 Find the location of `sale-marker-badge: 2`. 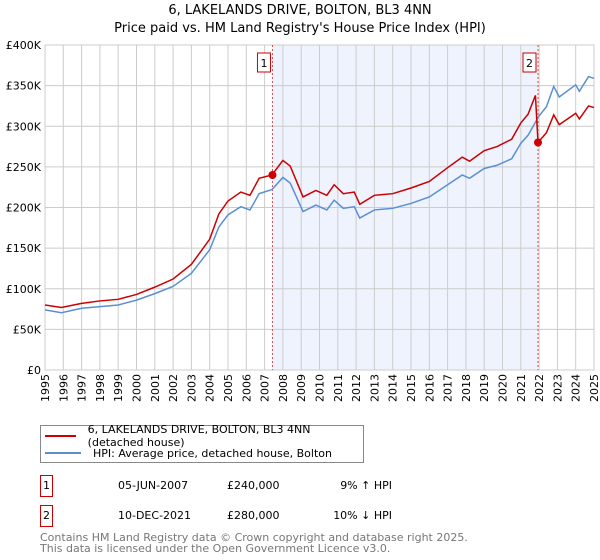

sale-marker-badge: 2 is located at coordinates (46, 516).